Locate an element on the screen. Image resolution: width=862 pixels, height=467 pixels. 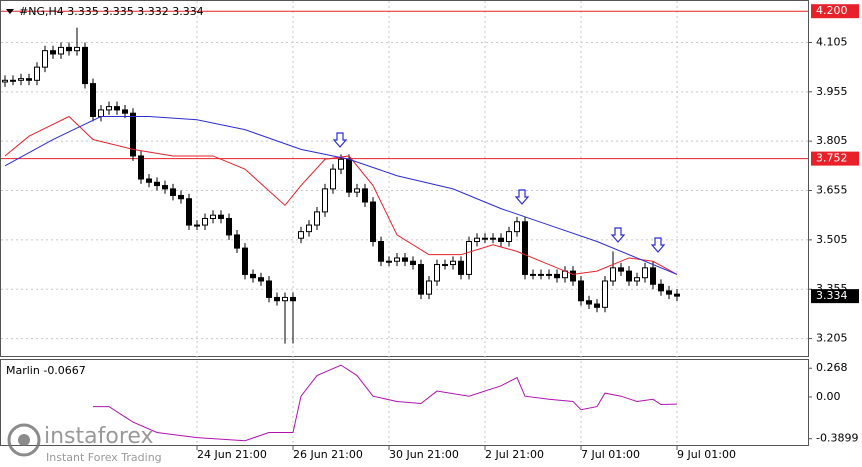
menu-triangle is located at coordinates (10, 11).